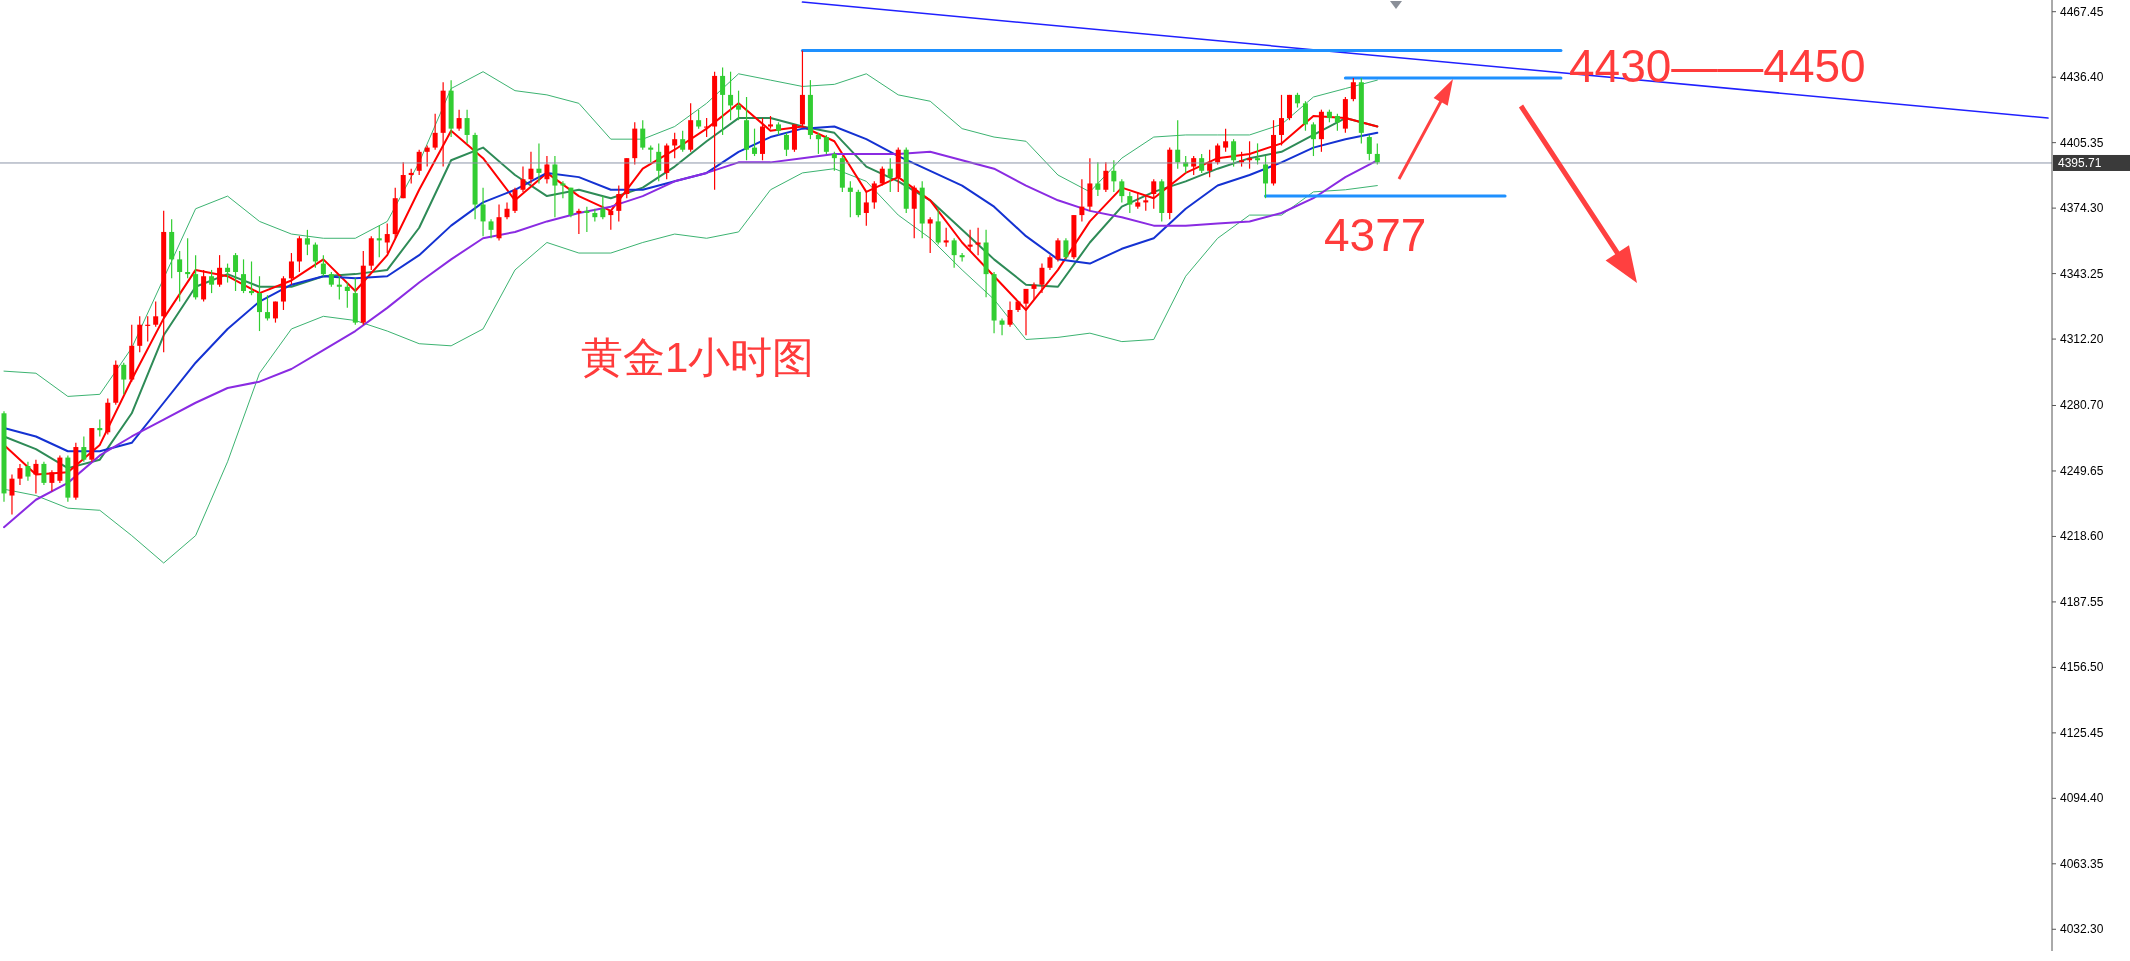  Describe the element at coordinates (2082, 208) in the screenshot. I see `y-tick-label: 4374.30` at that location.